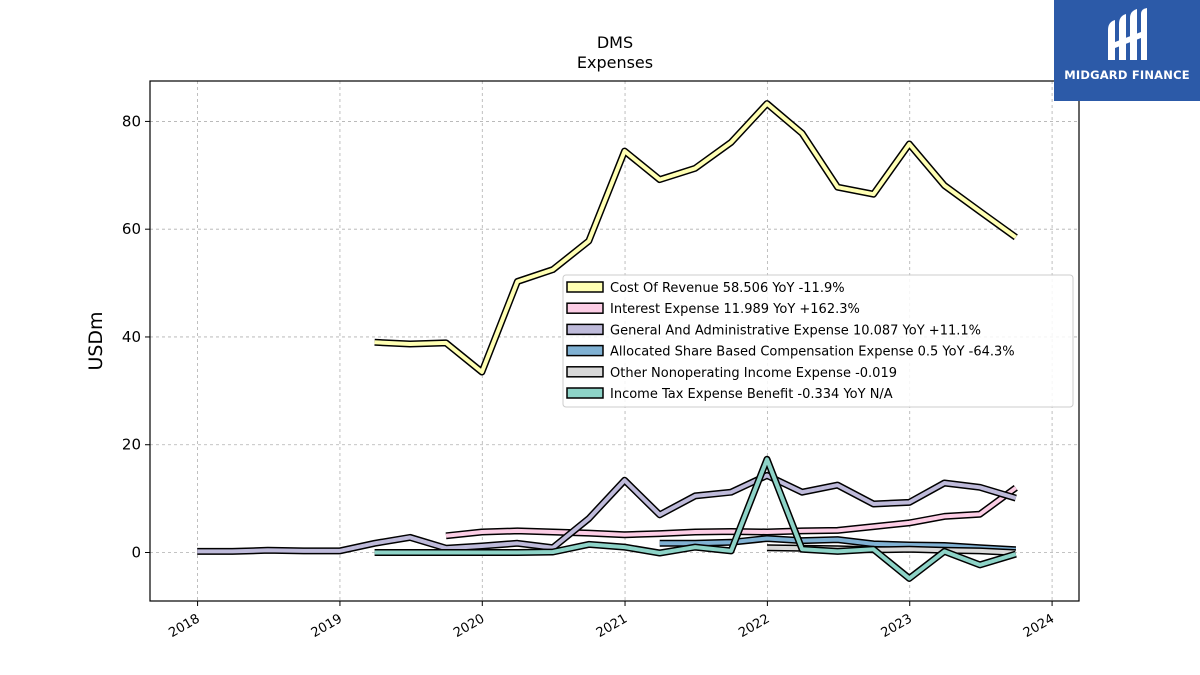 This screenshot has width=1200, height=675. Describe the element at coordinates (897, 626) in the screenshot. I see `x-tick-label-5: 2023` at that location.